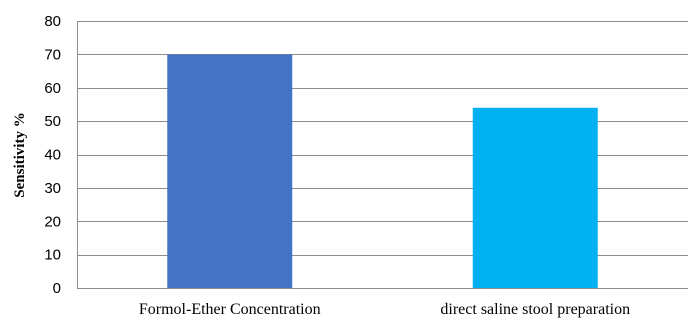  Describe the element at coordinates (52, 88) in the screenshot. I see `y-tick-label: 60` at that location.